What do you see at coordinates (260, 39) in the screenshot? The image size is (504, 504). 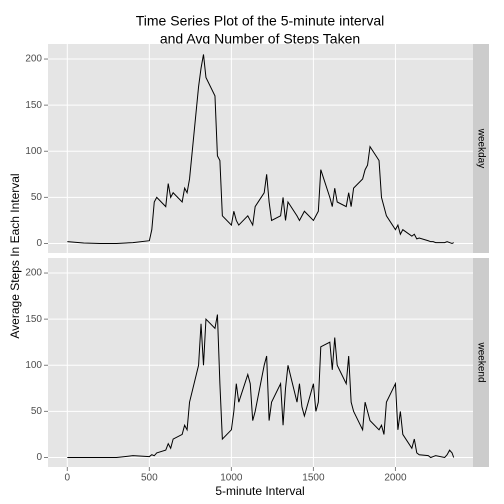 I see `chart-title: and Avg Number of Steps Taken` at bounding box center [260, 39].